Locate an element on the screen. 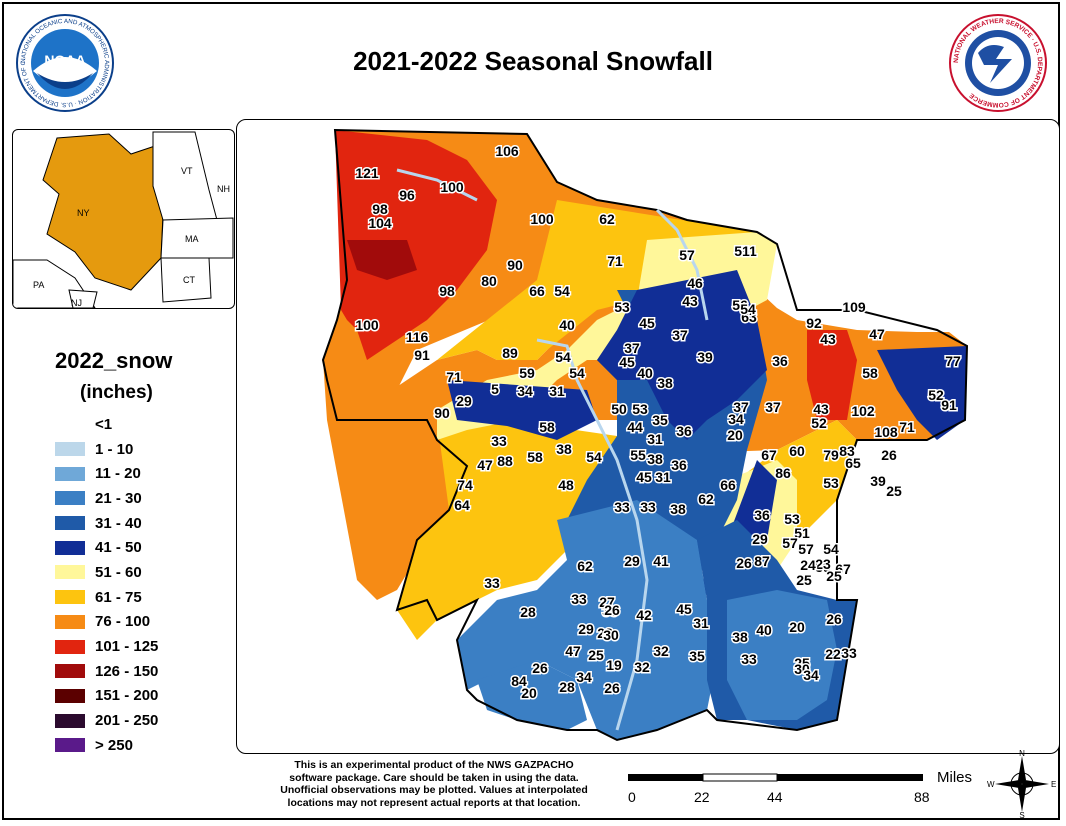  snowfall-value-label: 36 is located at coordinates (684, 431).